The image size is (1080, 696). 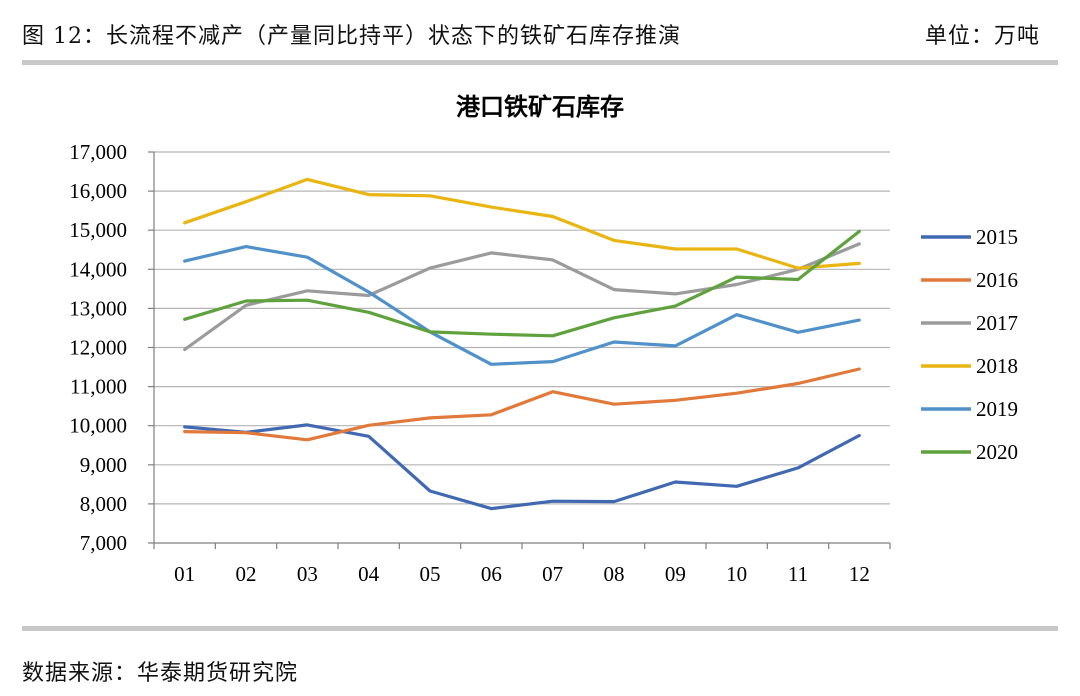 What do you see at coordinates (997, 237) in the screenshot?
I see `legend-label-2015: 2015` at bounding box center [997, 237].